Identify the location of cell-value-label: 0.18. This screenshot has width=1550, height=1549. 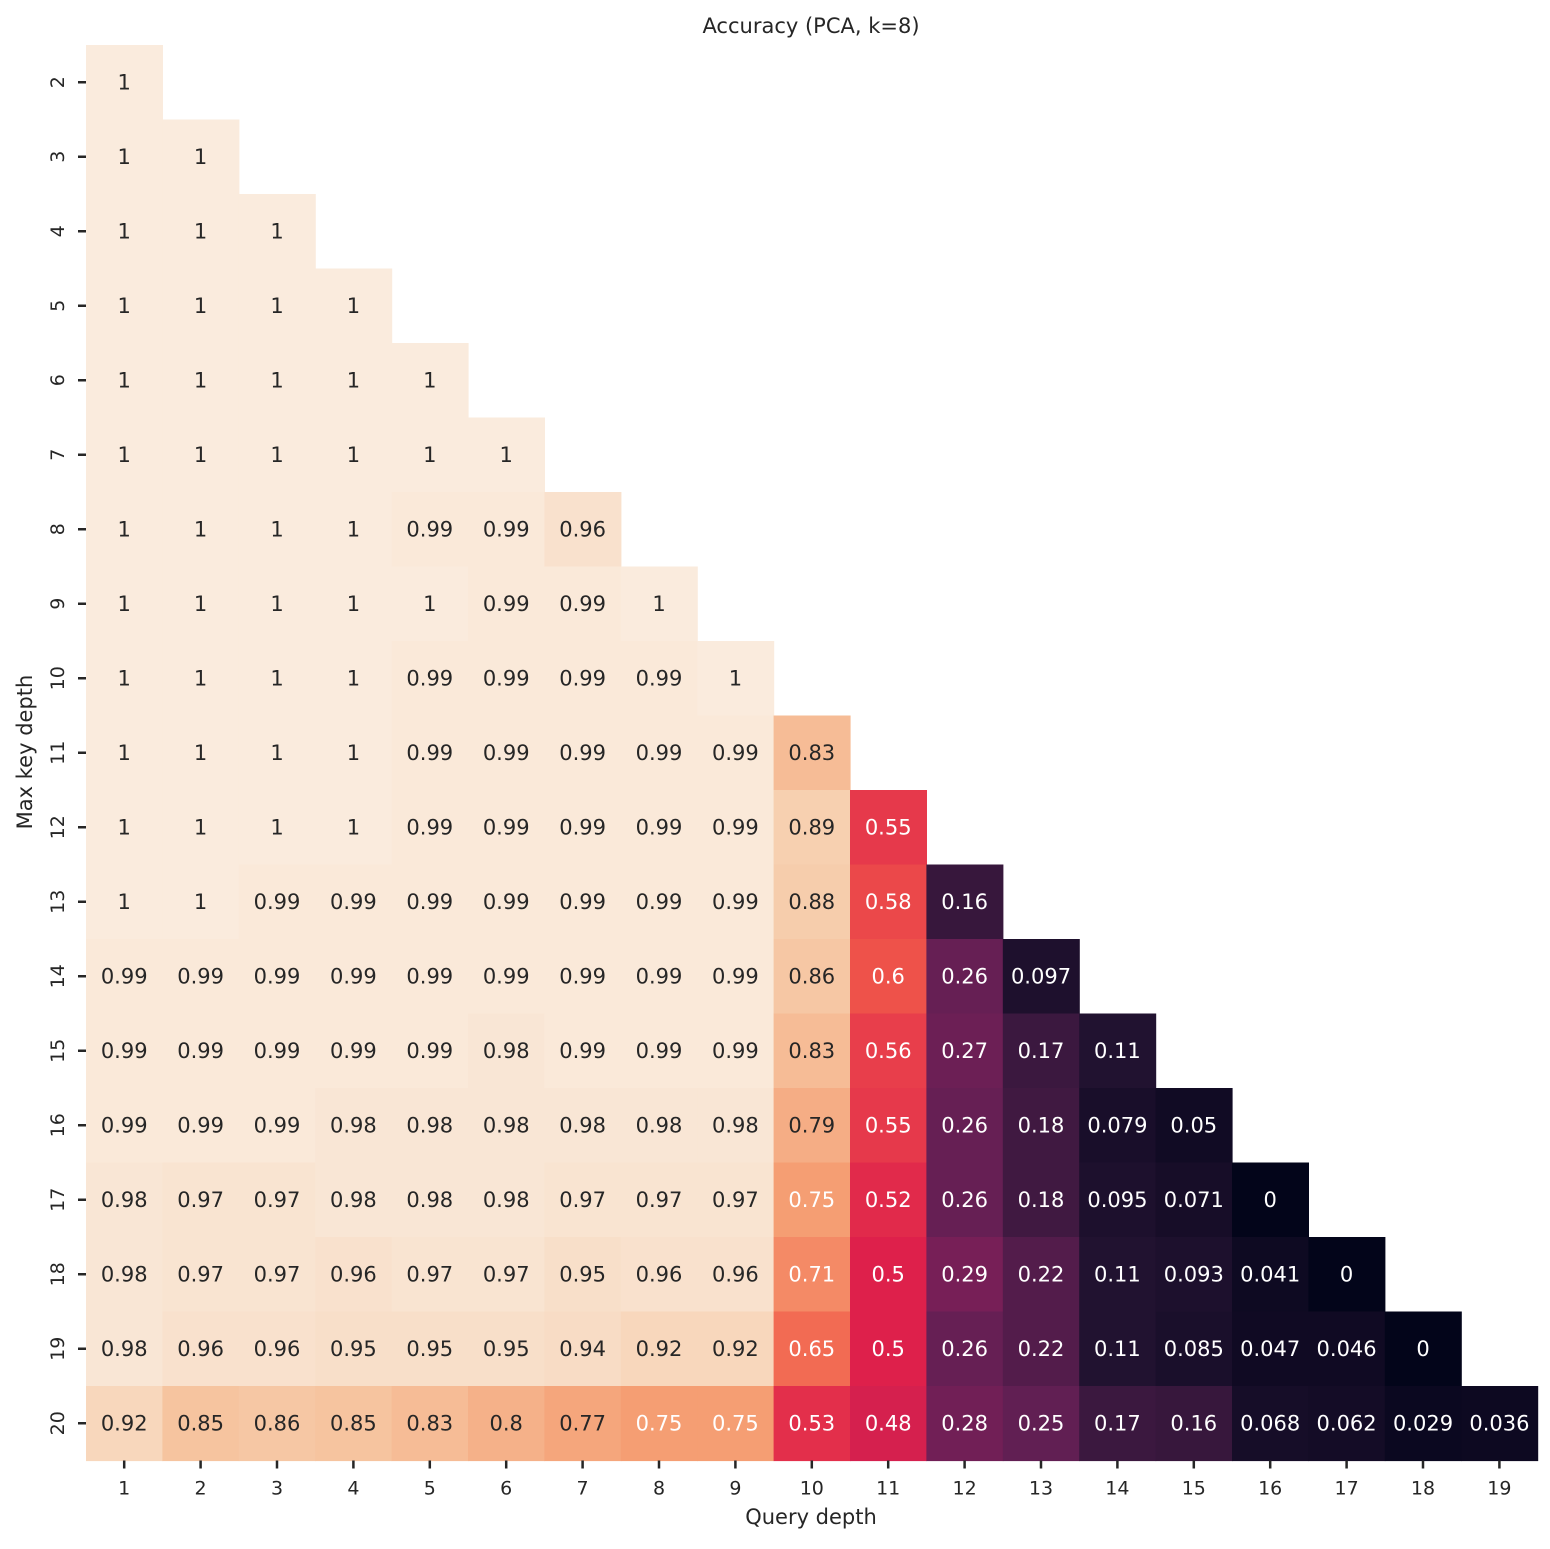
(1041, 1200).